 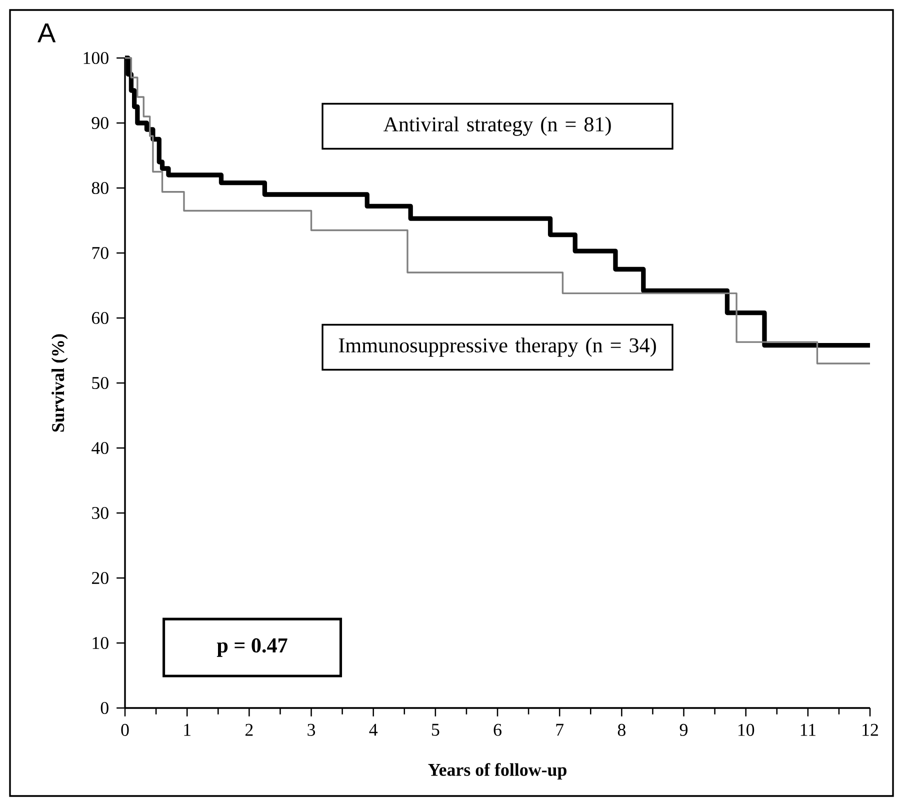 I want to click on x-tick-label: 6, so click(x=498, y=730).